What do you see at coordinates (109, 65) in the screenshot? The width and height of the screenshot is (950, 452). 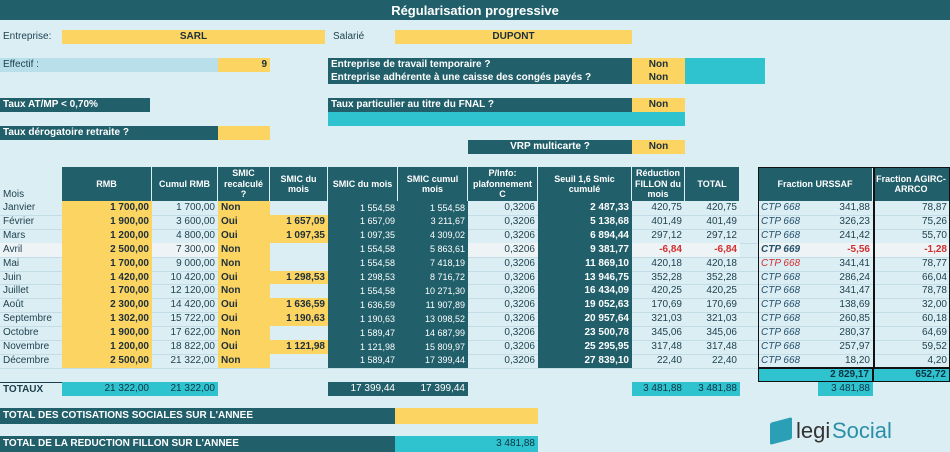 I see `label: Effectif :` at bounding box center [109, 65].